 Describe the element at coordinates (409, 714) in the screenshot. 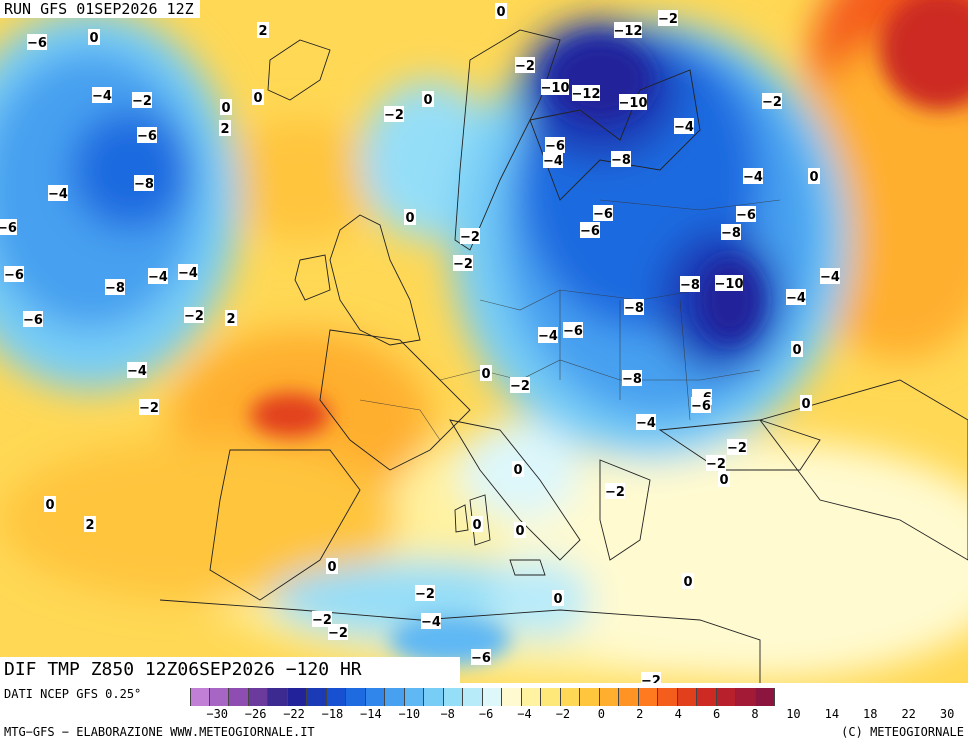

I see `colorbar-tick-label: −10` at that location.